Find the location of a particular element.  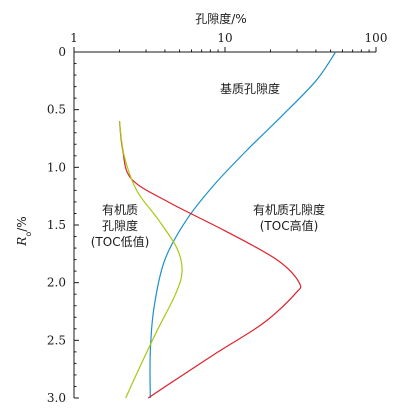

annotation-organic-low: 有机质 is located at coordinates (120, 210).